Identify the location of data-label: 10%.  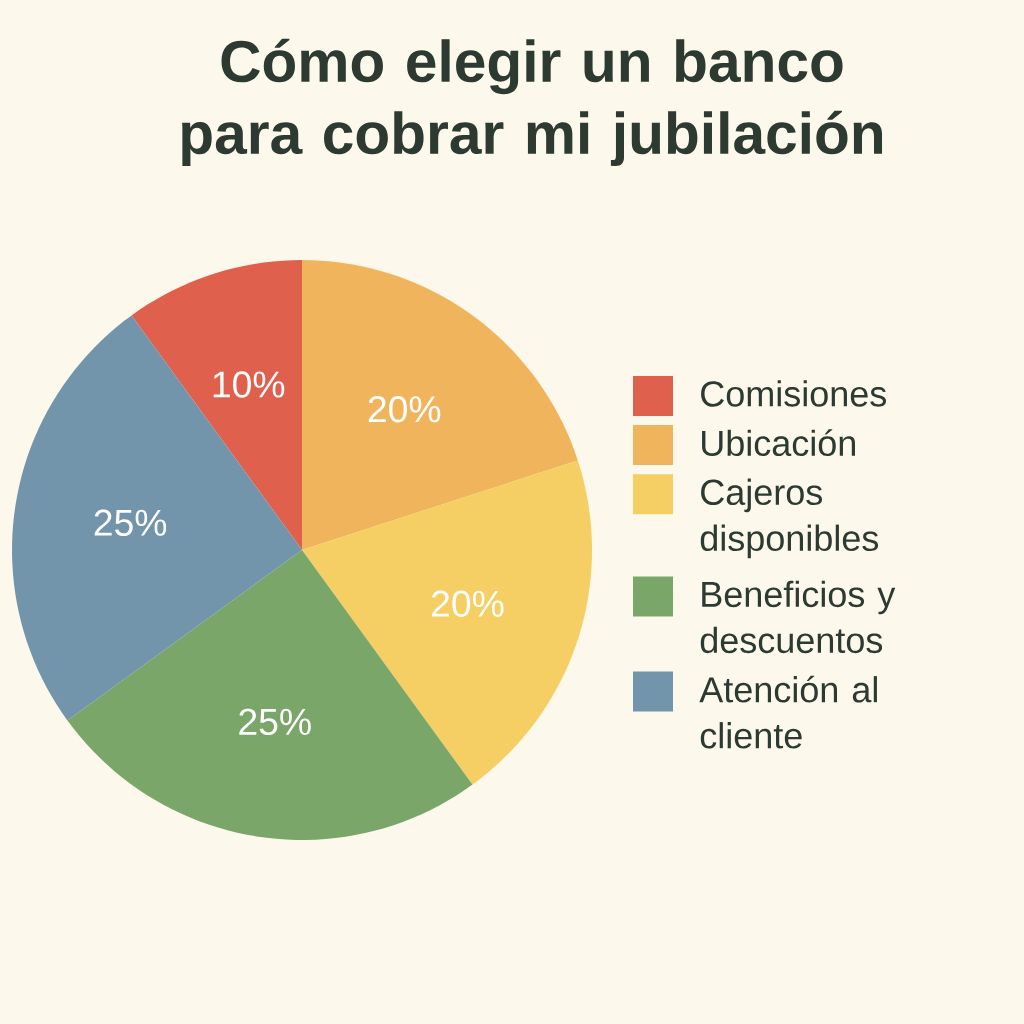
(249, 384).